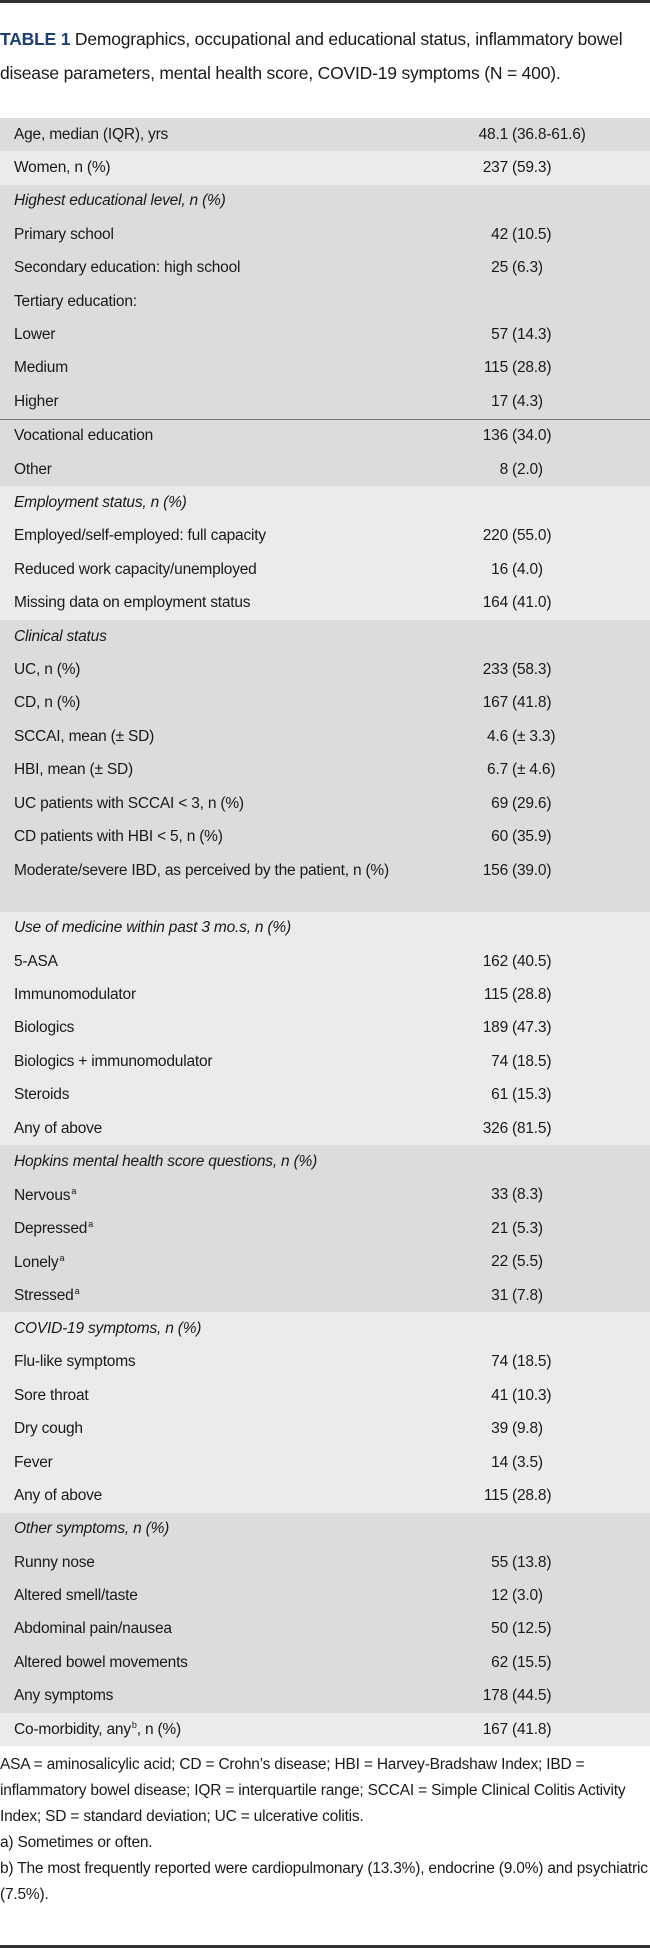 Image resolution: width=650 pixels, height=1950 pixels. Describe the element at coordinates (75, 301) in the screenshot. I see `row-label-text: Tertiary education:` at that location.